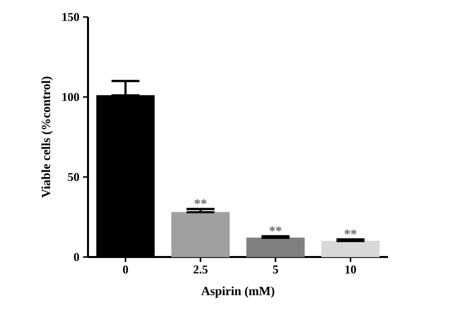  I want to click on x-tick-label: 0, so click(125, 270).